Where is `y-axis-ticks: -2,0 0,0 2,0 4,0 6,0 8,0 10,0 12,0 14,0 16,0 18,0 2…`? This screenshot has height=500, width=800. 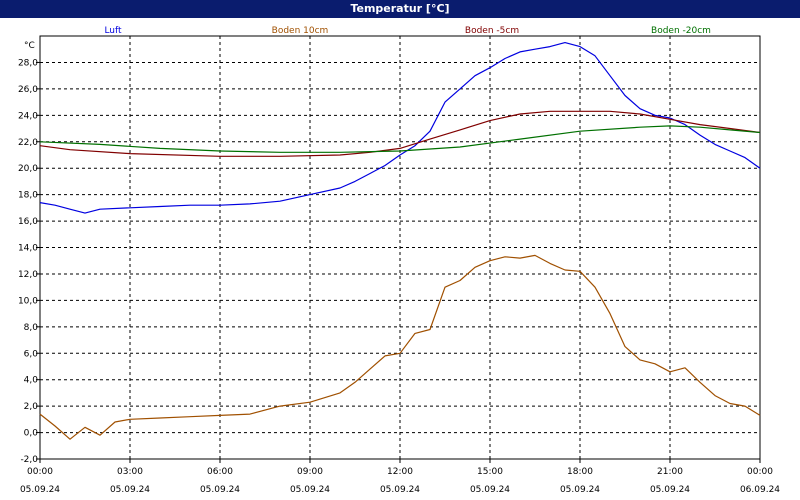 y-axis-ticks: -2,0 0,0 2,0 4,0 6,0 8,0 10,0 12,0 14,0 16,0 18,0 2… is located at coordinates (29, 261).